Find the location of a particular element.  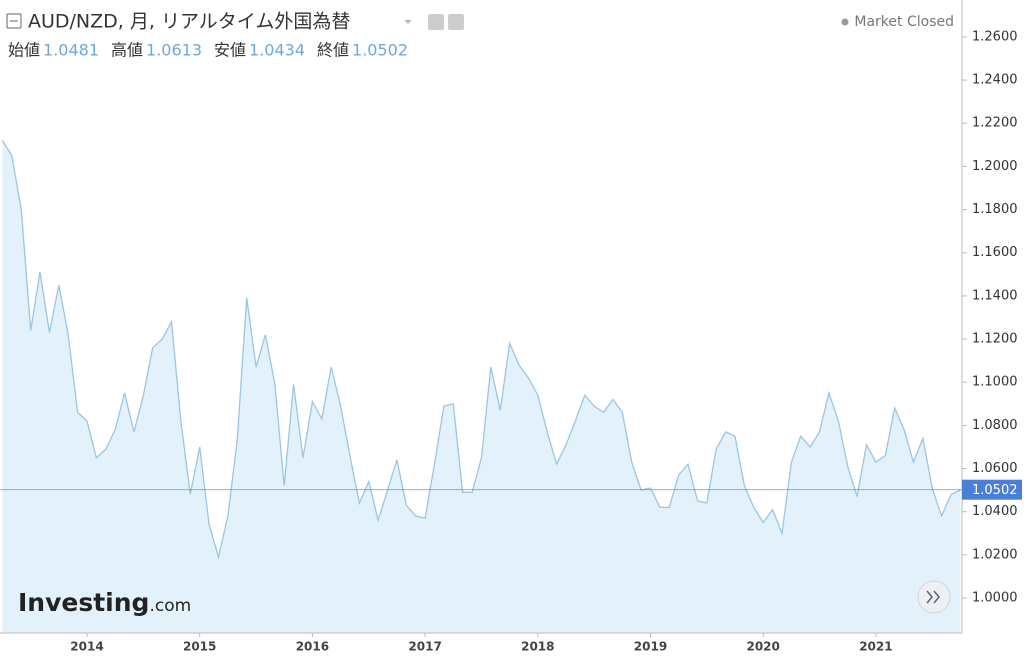

x-tick-label: 2017 is located at coordinates (424, 647).